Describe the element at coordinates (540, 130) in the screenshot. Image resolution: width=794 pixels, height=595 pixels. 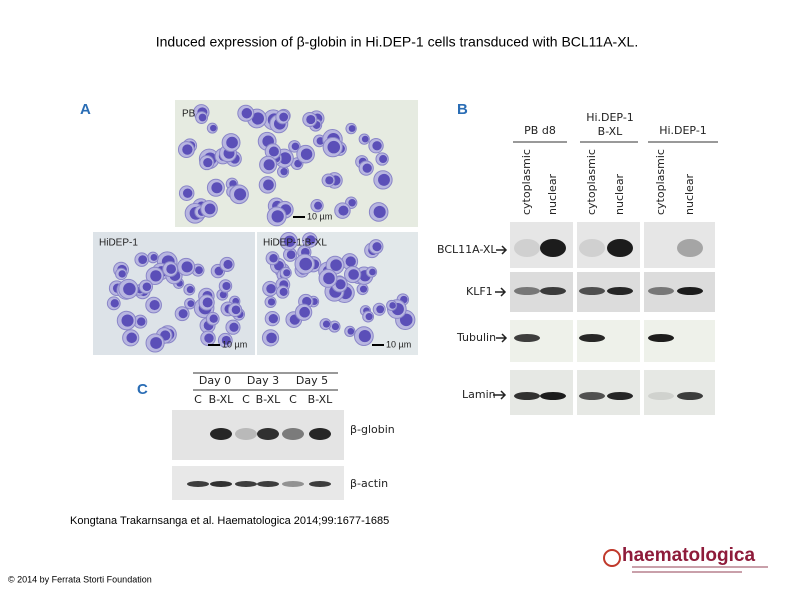
I see `group-label: PB d8` at that location.